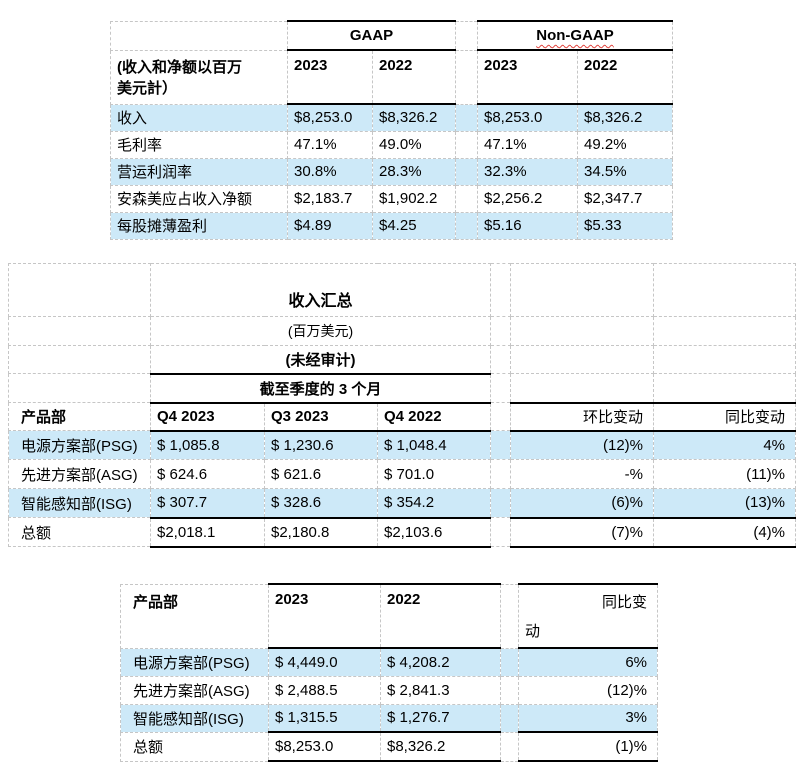 The image size is (803, 782). What do you see at coordinates (434, 474) in the screenshot?
I see `value-cell: $ 701.0` at bounding box center [434, 474].